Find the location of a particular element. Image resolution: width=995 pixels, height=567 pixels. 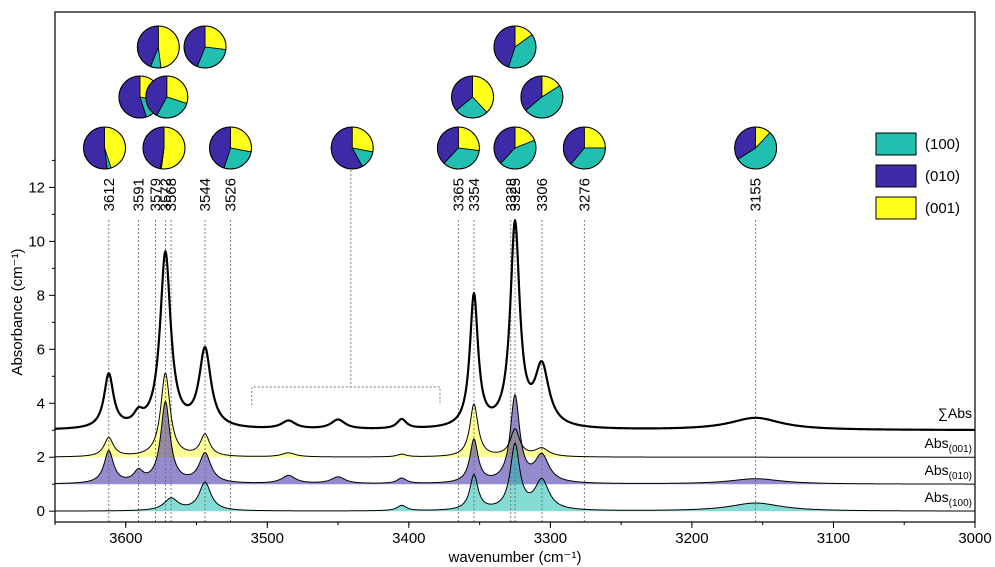

series-fill-a010 is located at coordinates (515, 439).